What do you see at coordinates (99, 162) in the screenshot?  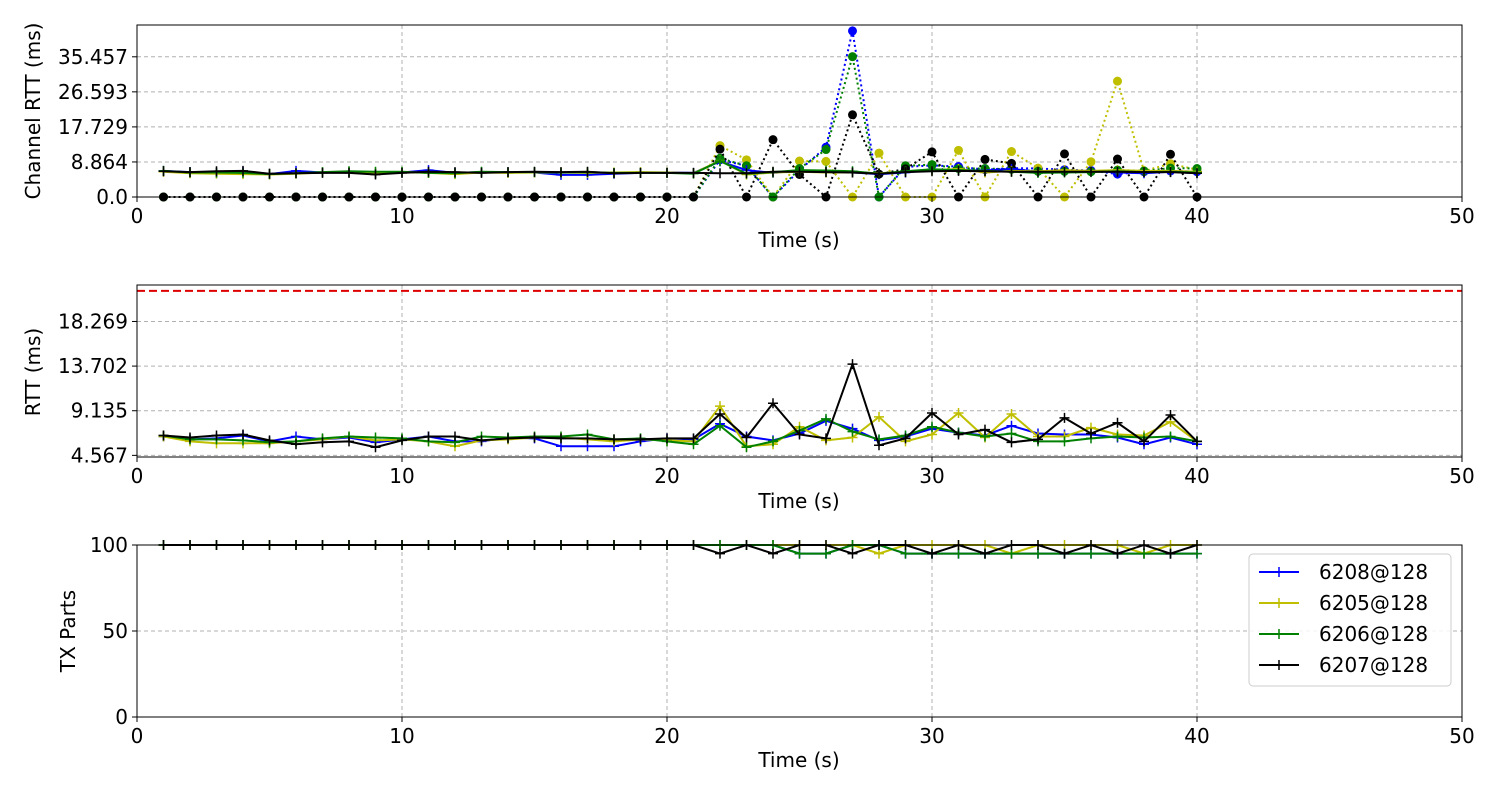 I see `channel-rtt-ytick-label: 8.864` at bounding box center [99, 162].